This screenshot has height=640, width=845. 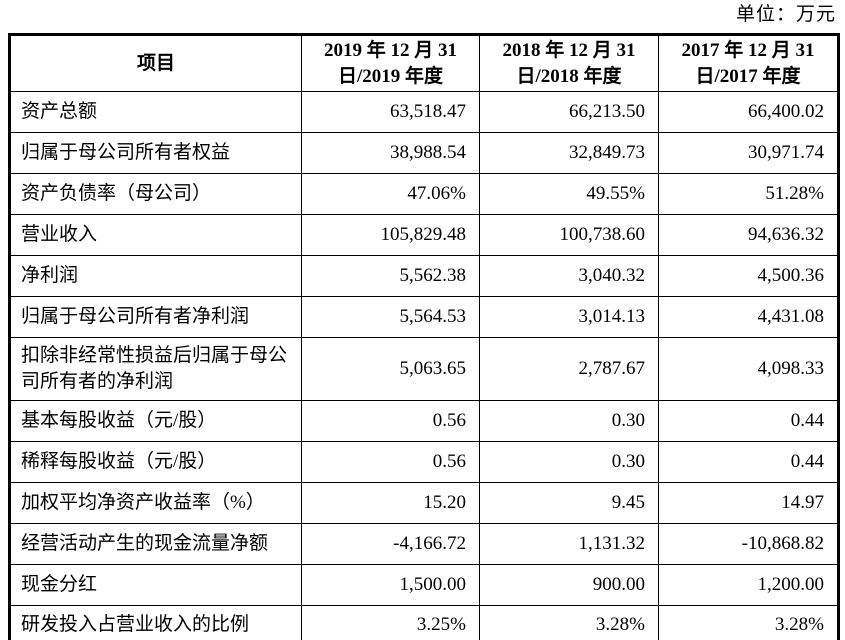 I want to click on row-value: 3,014.13, so click(x=569, y=317).